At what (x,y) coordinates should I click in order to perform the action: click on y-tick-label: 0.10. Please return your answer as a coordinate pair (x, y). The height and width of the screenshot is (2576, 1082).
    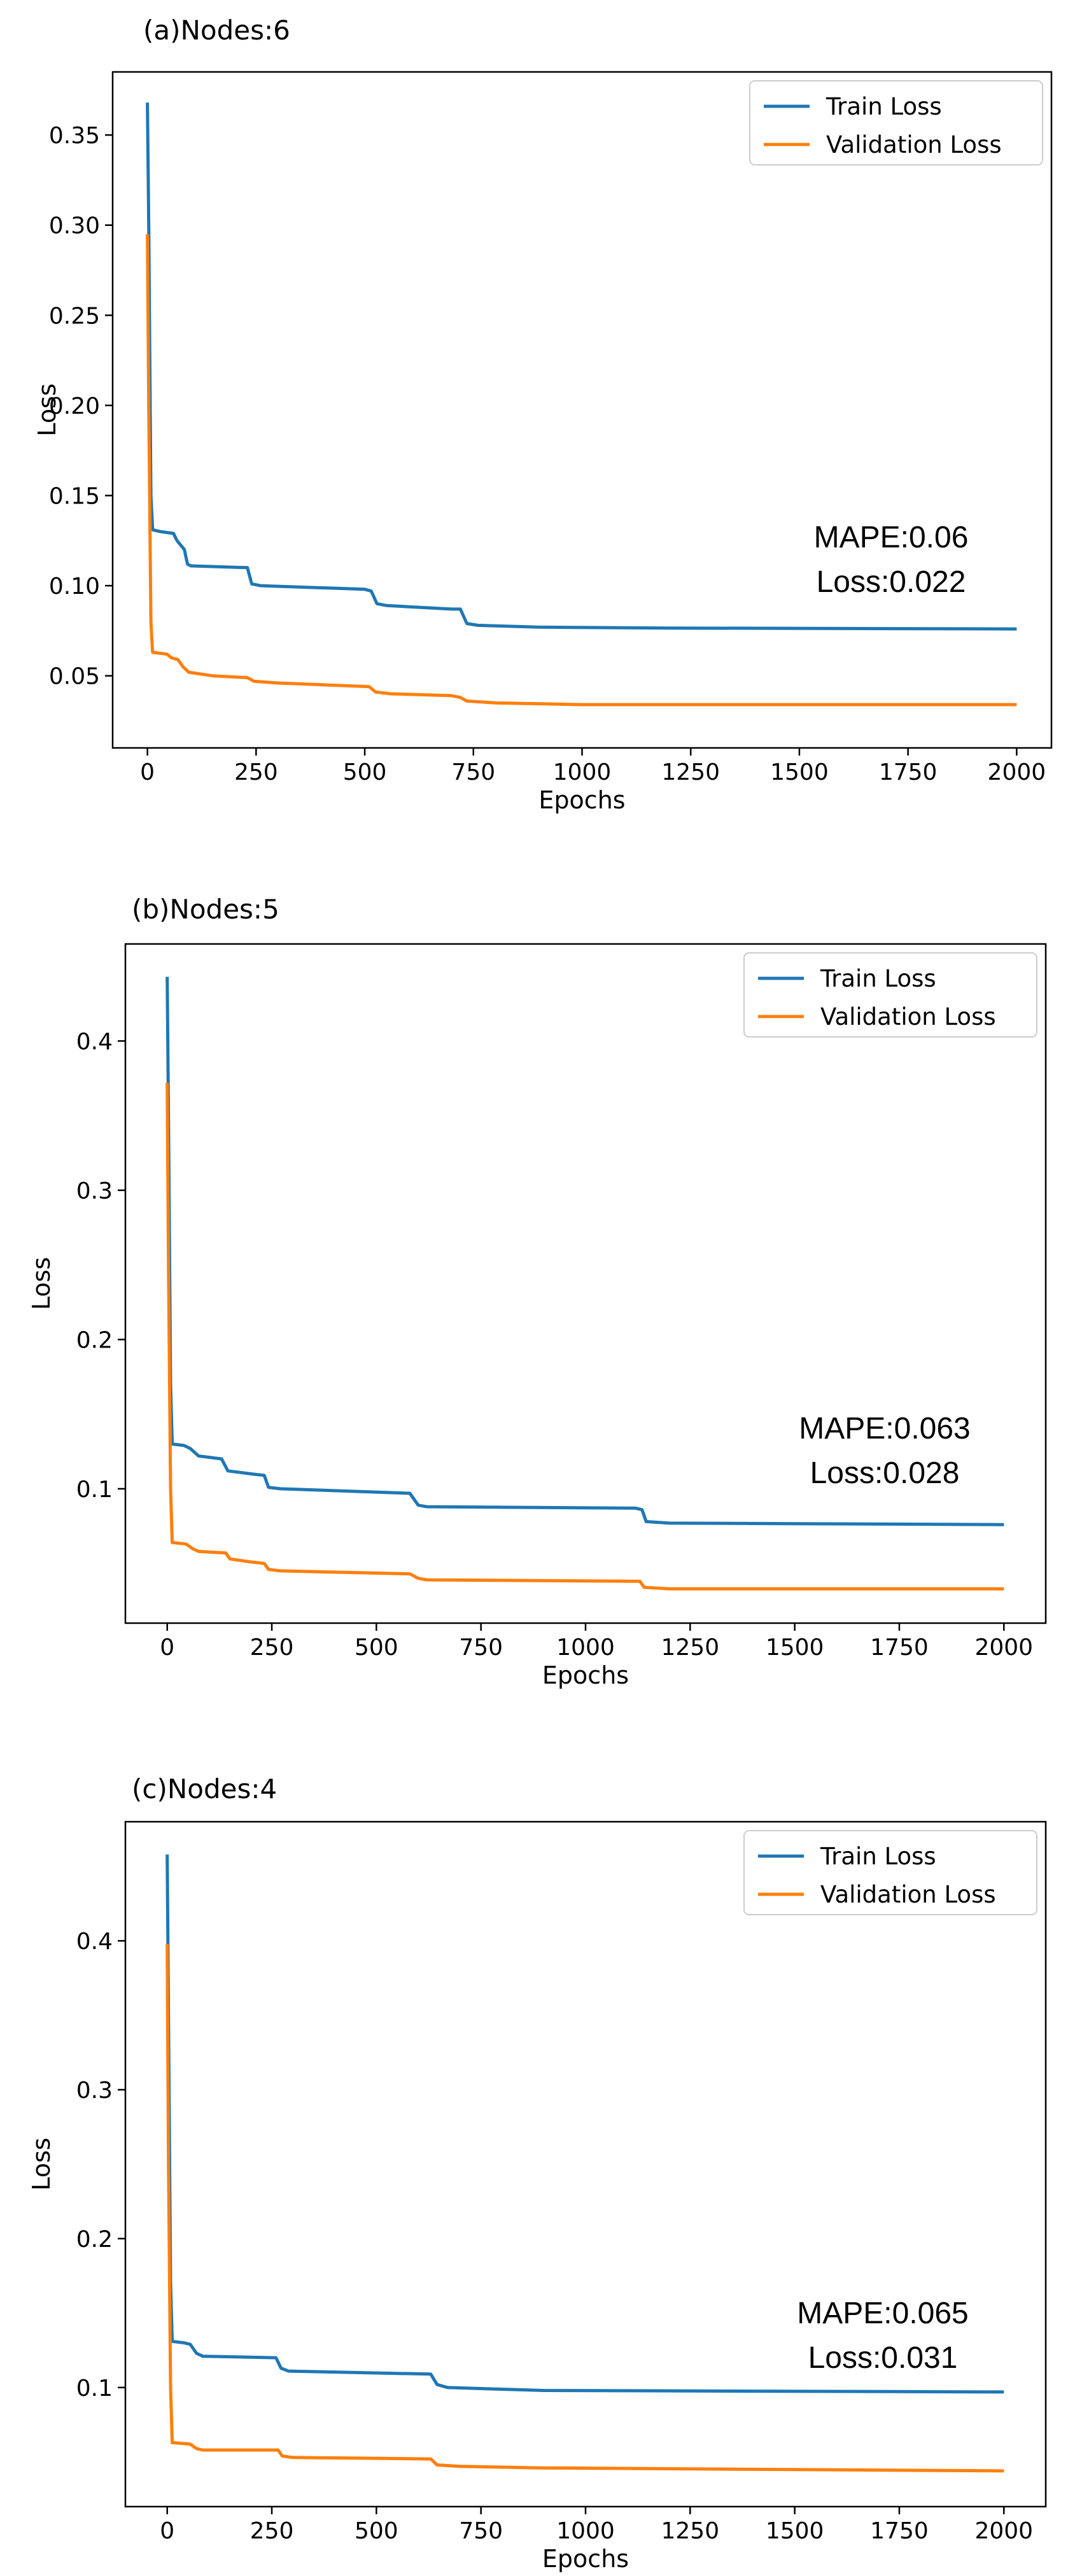
    Looking at the image, I should click on (74, 587).